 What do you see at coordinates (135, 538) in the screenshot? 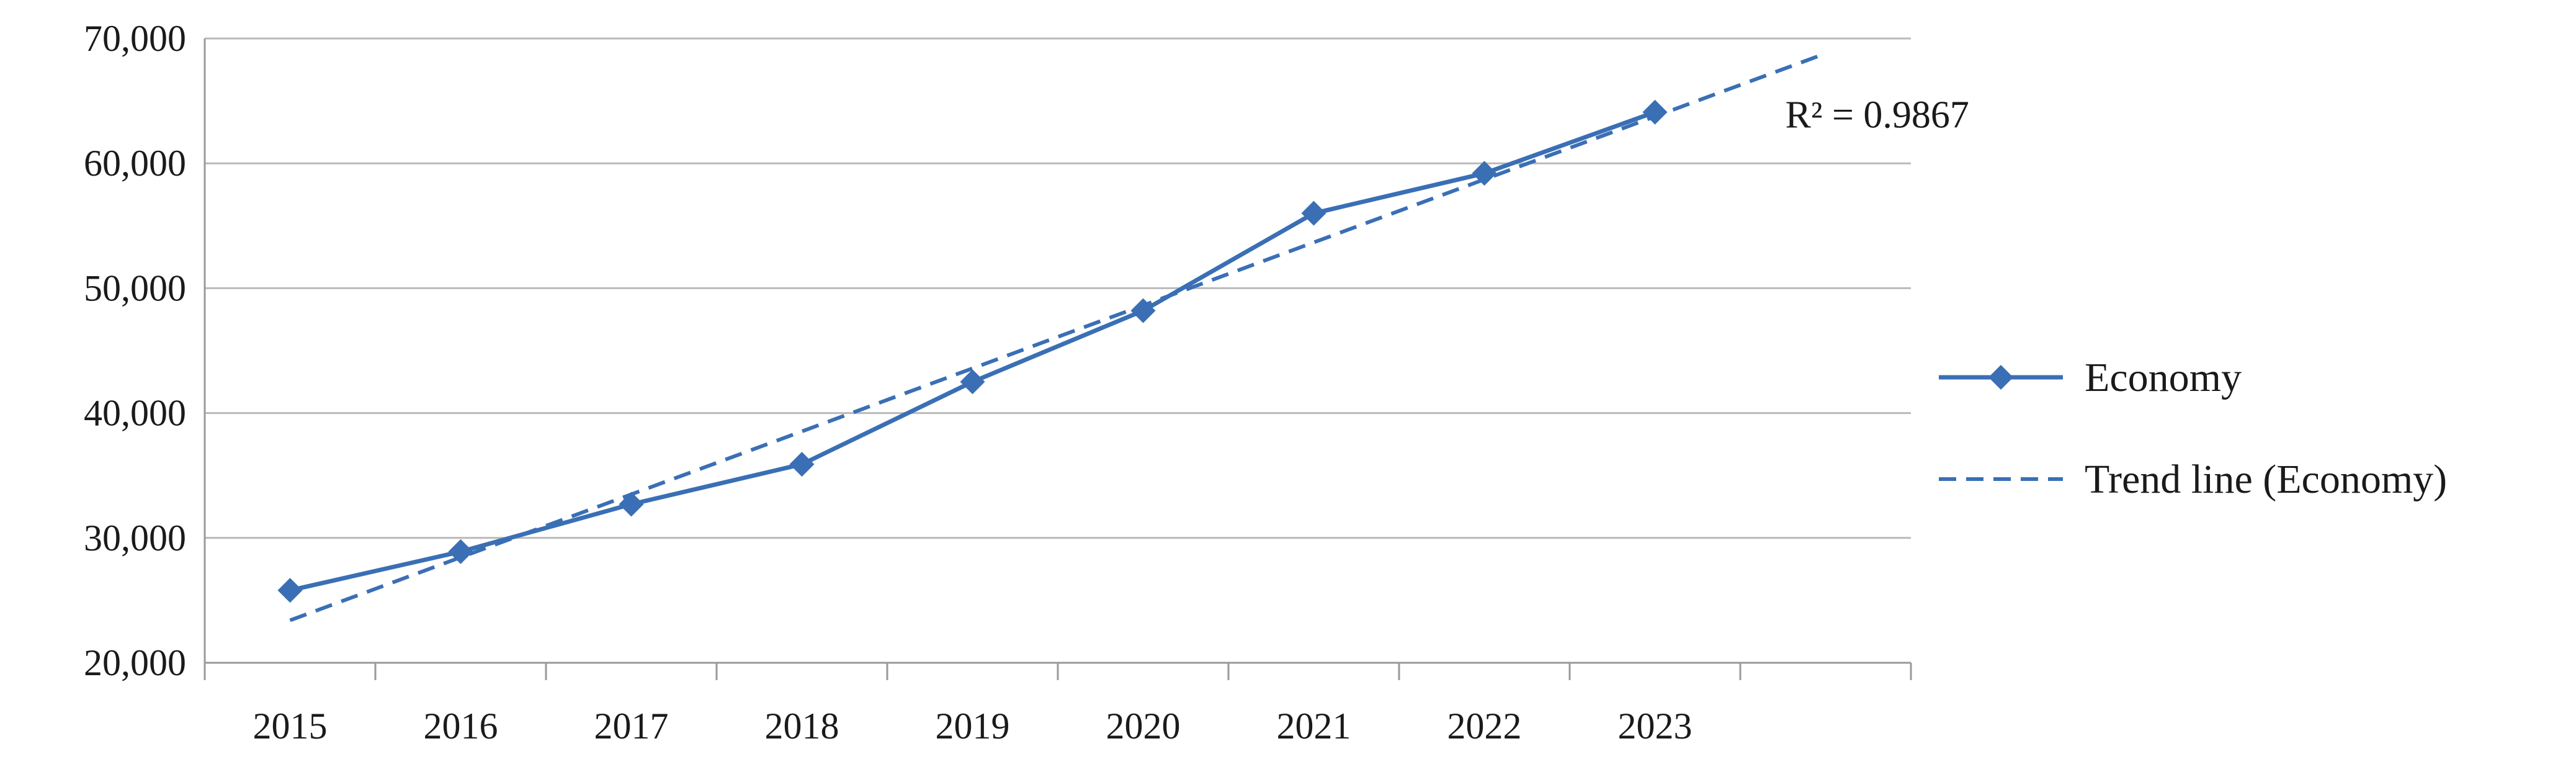
I see `y-tick-label: 30,000` at bounding box center [135, 538].